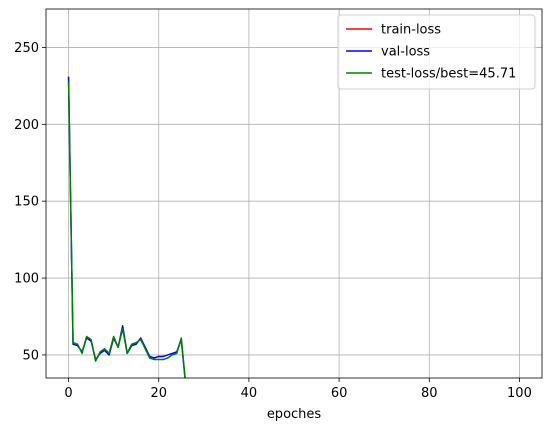  What do you see at coordinates (448, 74) in the screenshot?
I see `legend-label: test-loss/best=45.71` at bounding box center [448, 74].